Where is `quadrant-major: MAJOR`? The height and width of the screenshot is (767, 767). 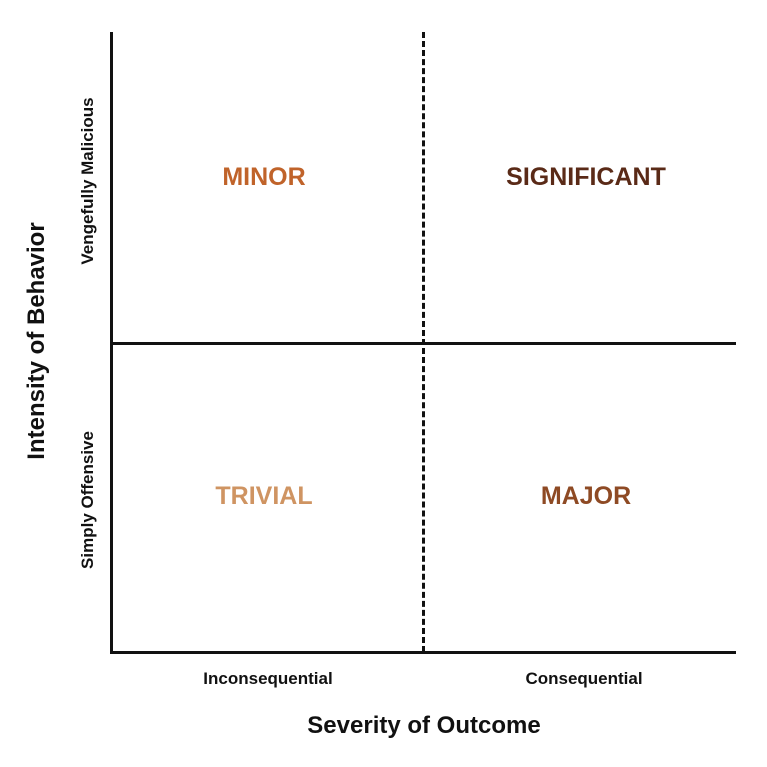 quadrant-major: MAJOR is located at coordinates (586, 496).